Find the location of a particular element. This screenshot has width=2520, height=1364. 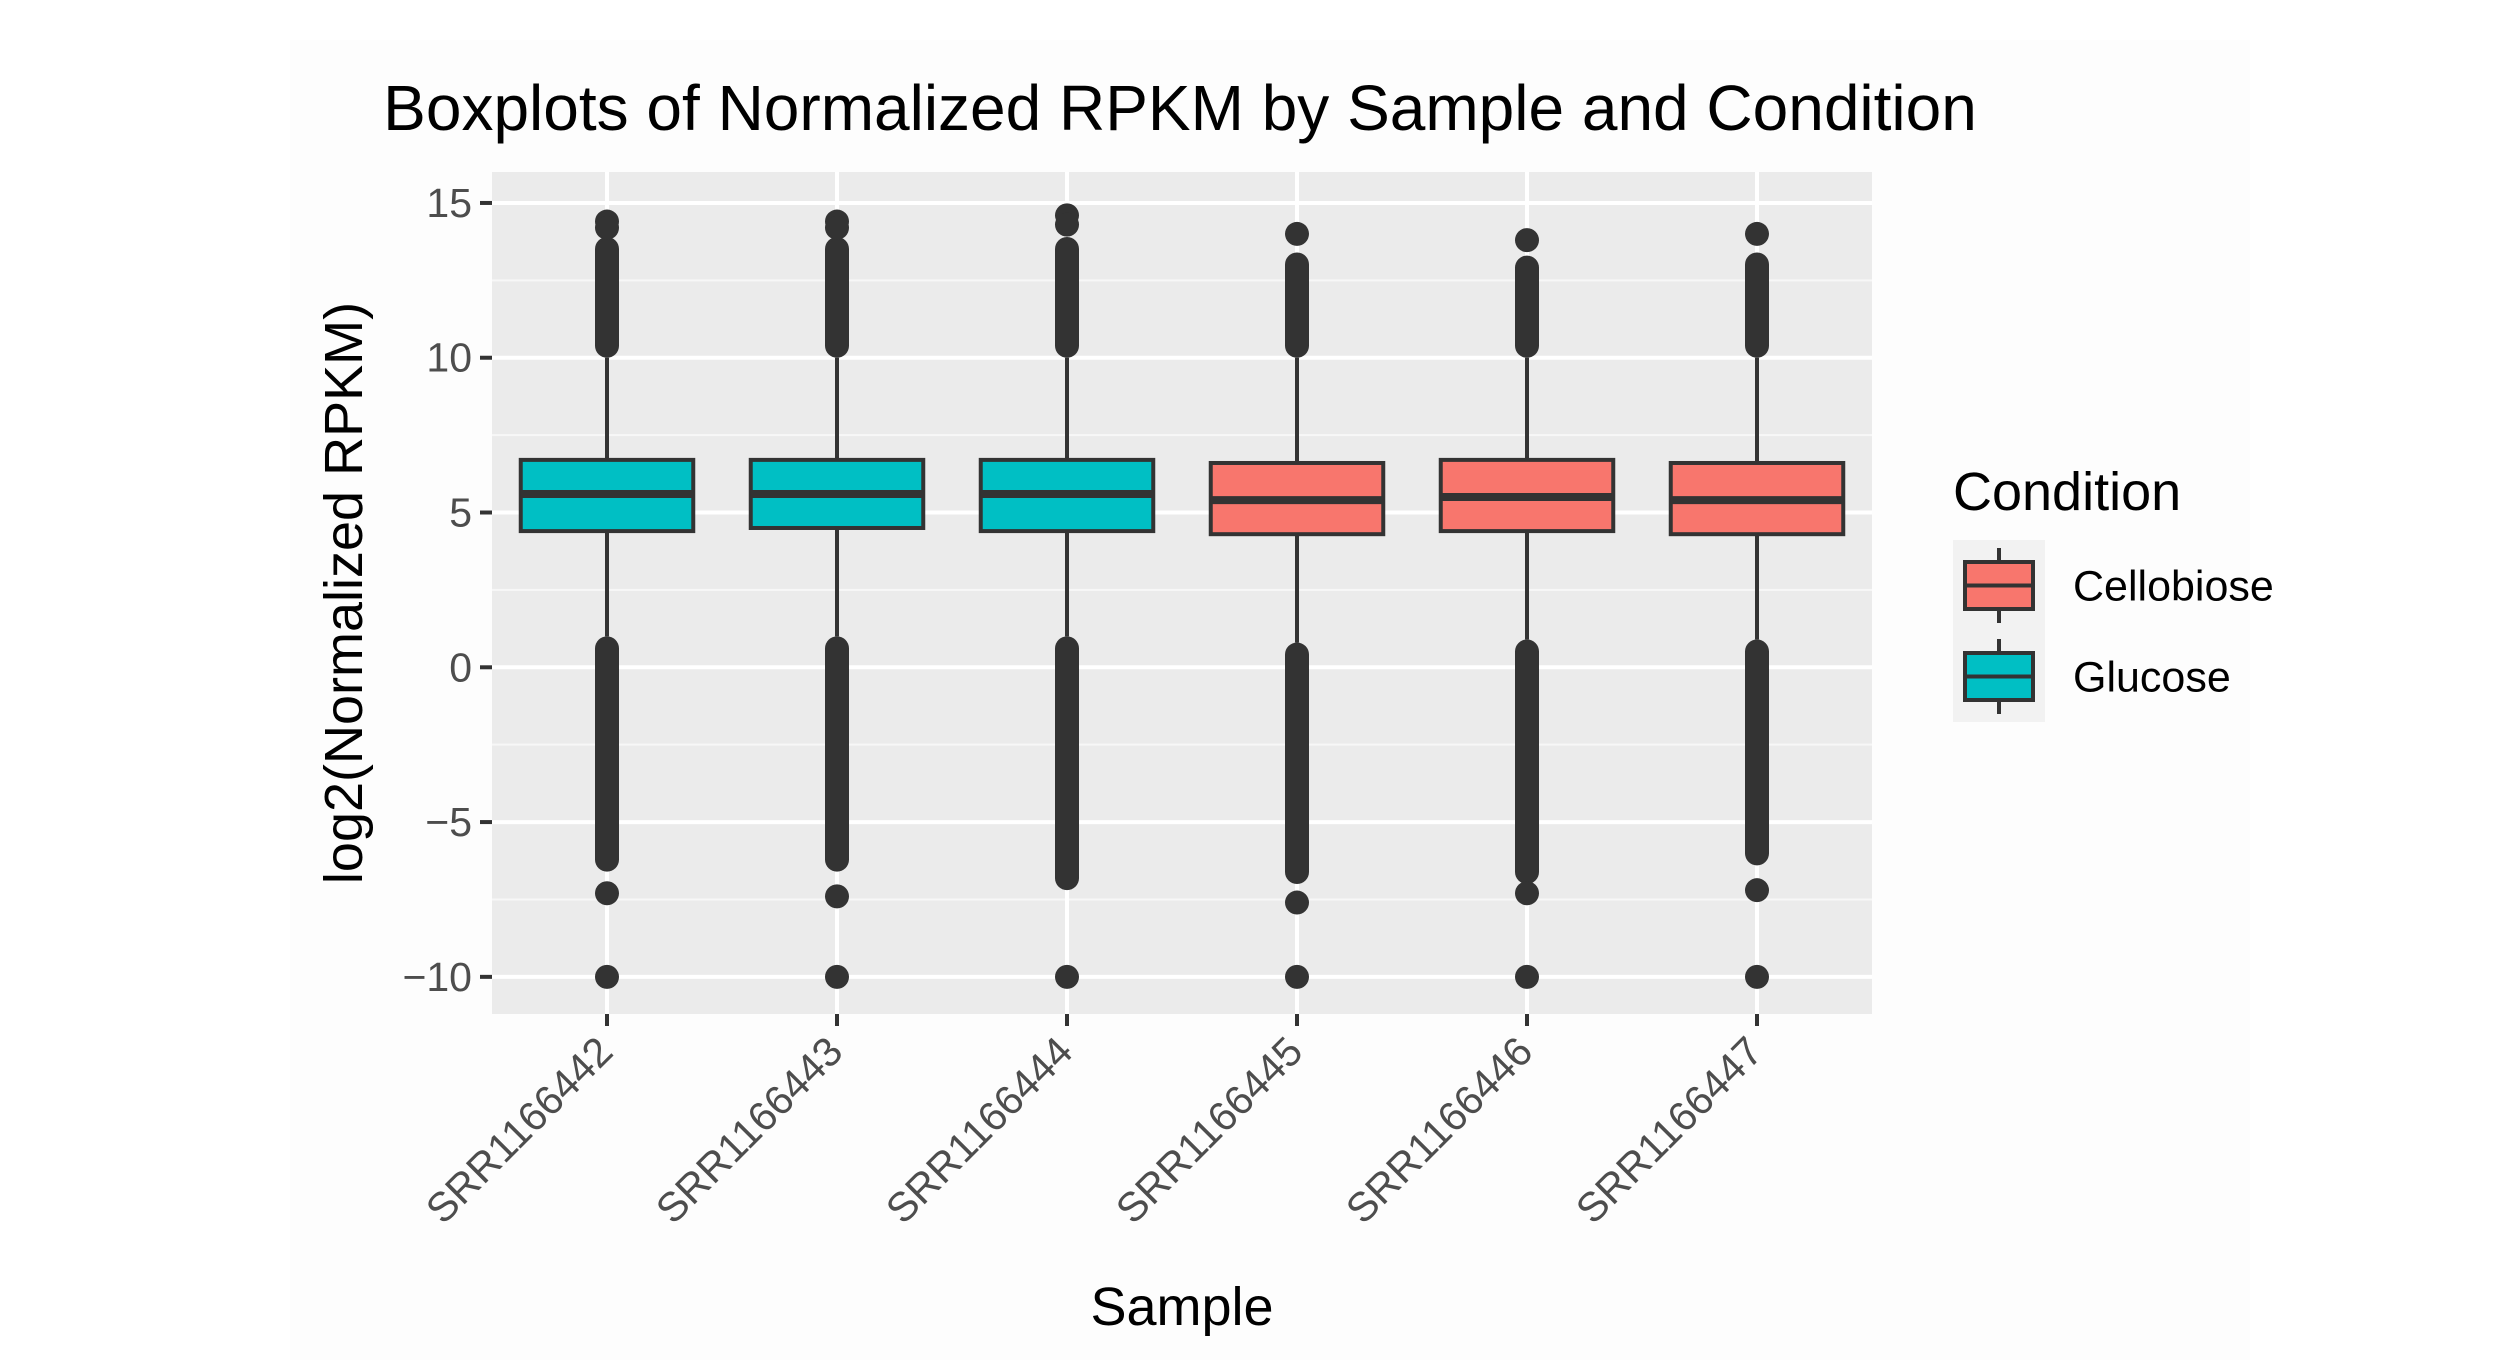

y-tick-label: −5 is located at coordinates (448, 822).